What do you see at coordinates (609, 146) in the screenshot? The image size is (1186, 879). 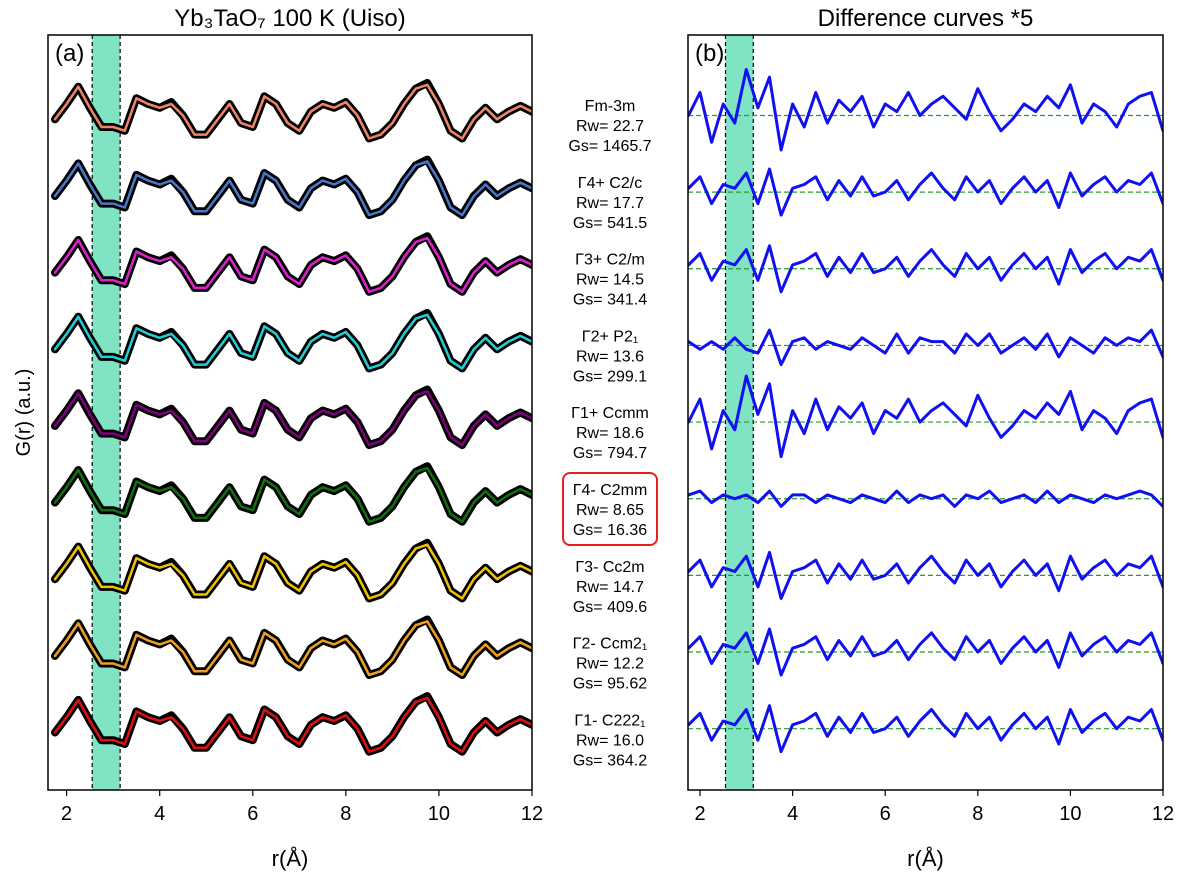 I see `model-gs: Gs= 1465.7` at bounding box center [609, 146].